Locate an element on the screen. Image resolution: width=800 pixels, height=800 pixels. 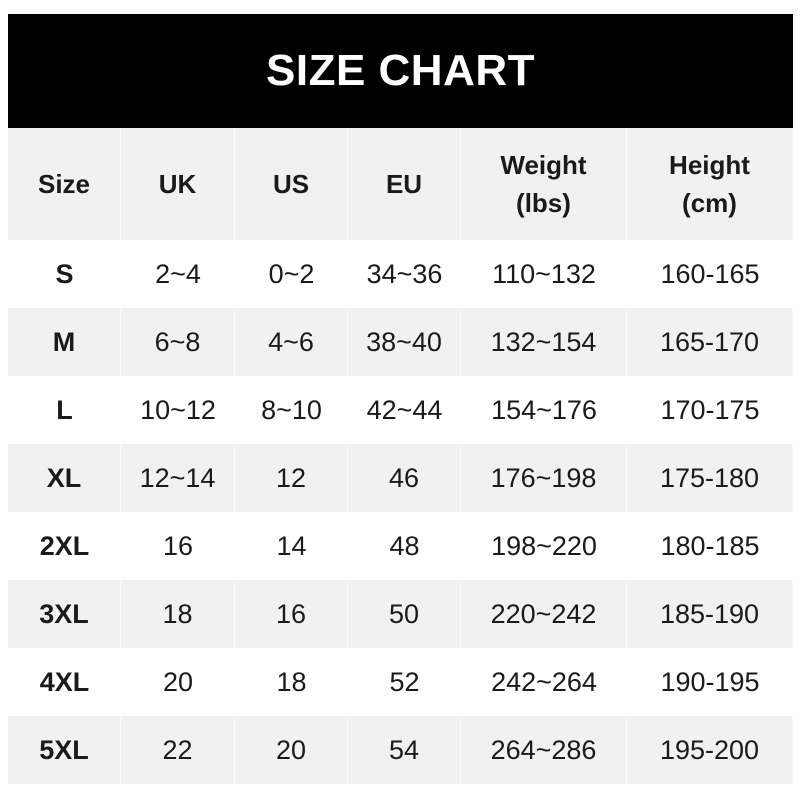
cell-height: 160-165 is located at coordinates (710, 273).